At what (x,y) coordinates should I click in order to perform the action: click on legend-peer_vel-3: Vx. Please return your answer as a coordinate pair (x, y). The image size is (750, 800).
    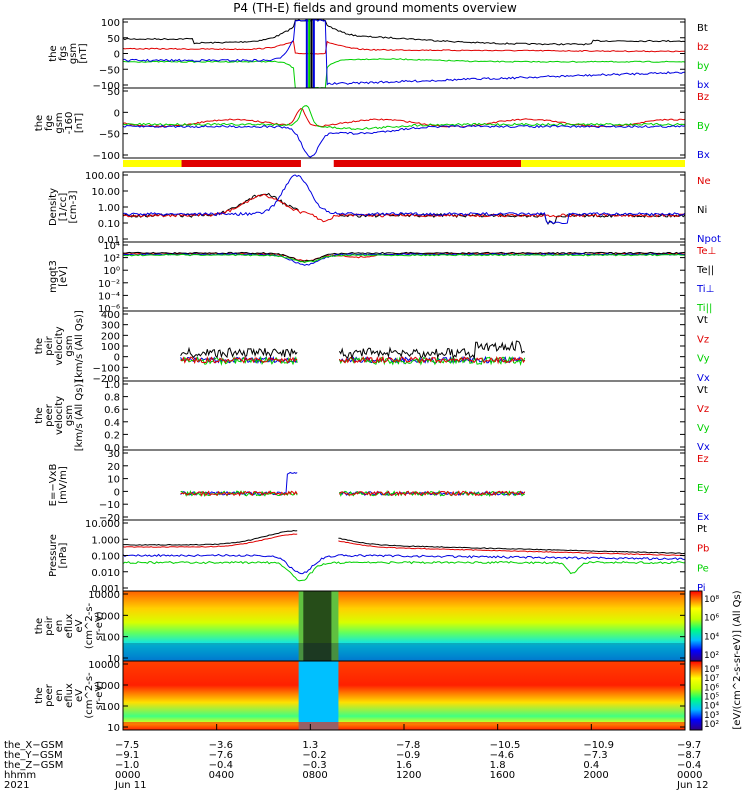
    Looking at the image, I should click on (703, 447).